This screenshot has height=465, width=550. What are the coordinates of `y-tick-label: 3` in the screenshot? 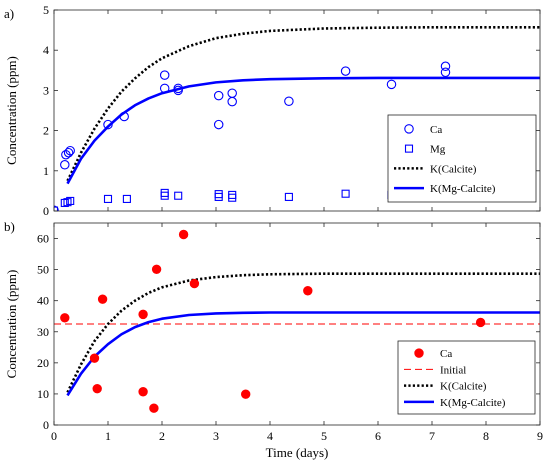 It's located at (46, 90).